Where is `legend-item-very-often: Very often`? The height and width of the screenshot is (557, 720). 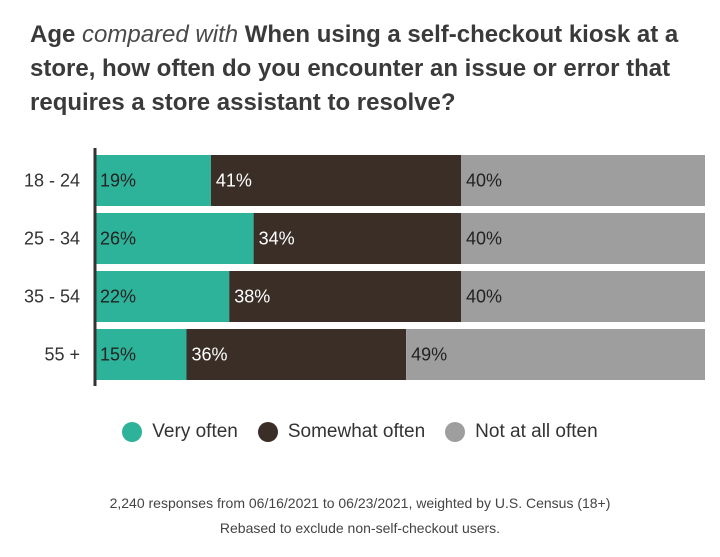
legend-item-very-often: Very often is located at coordinates (180, 432).